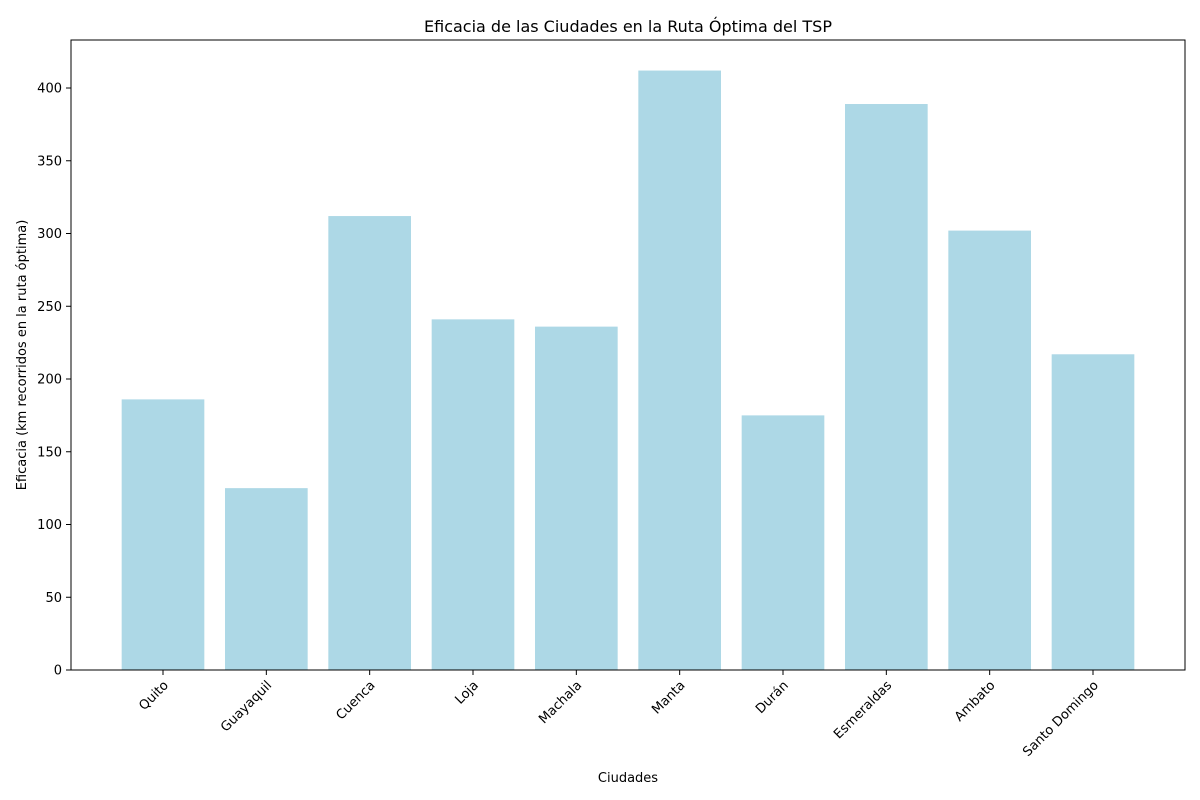  What do you see at coordinates (783, 542) in the screenshot?
I see `bar-durán` at bounding box center [783, 542].